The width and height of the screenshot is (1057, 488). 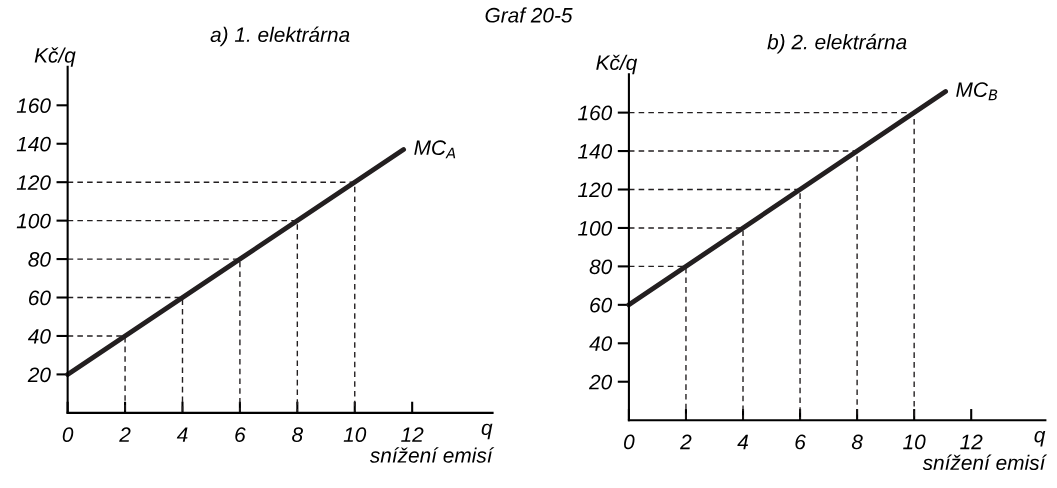 I want to click on chart-title: a) 1. elektrárna, so click(x=280, y=36).